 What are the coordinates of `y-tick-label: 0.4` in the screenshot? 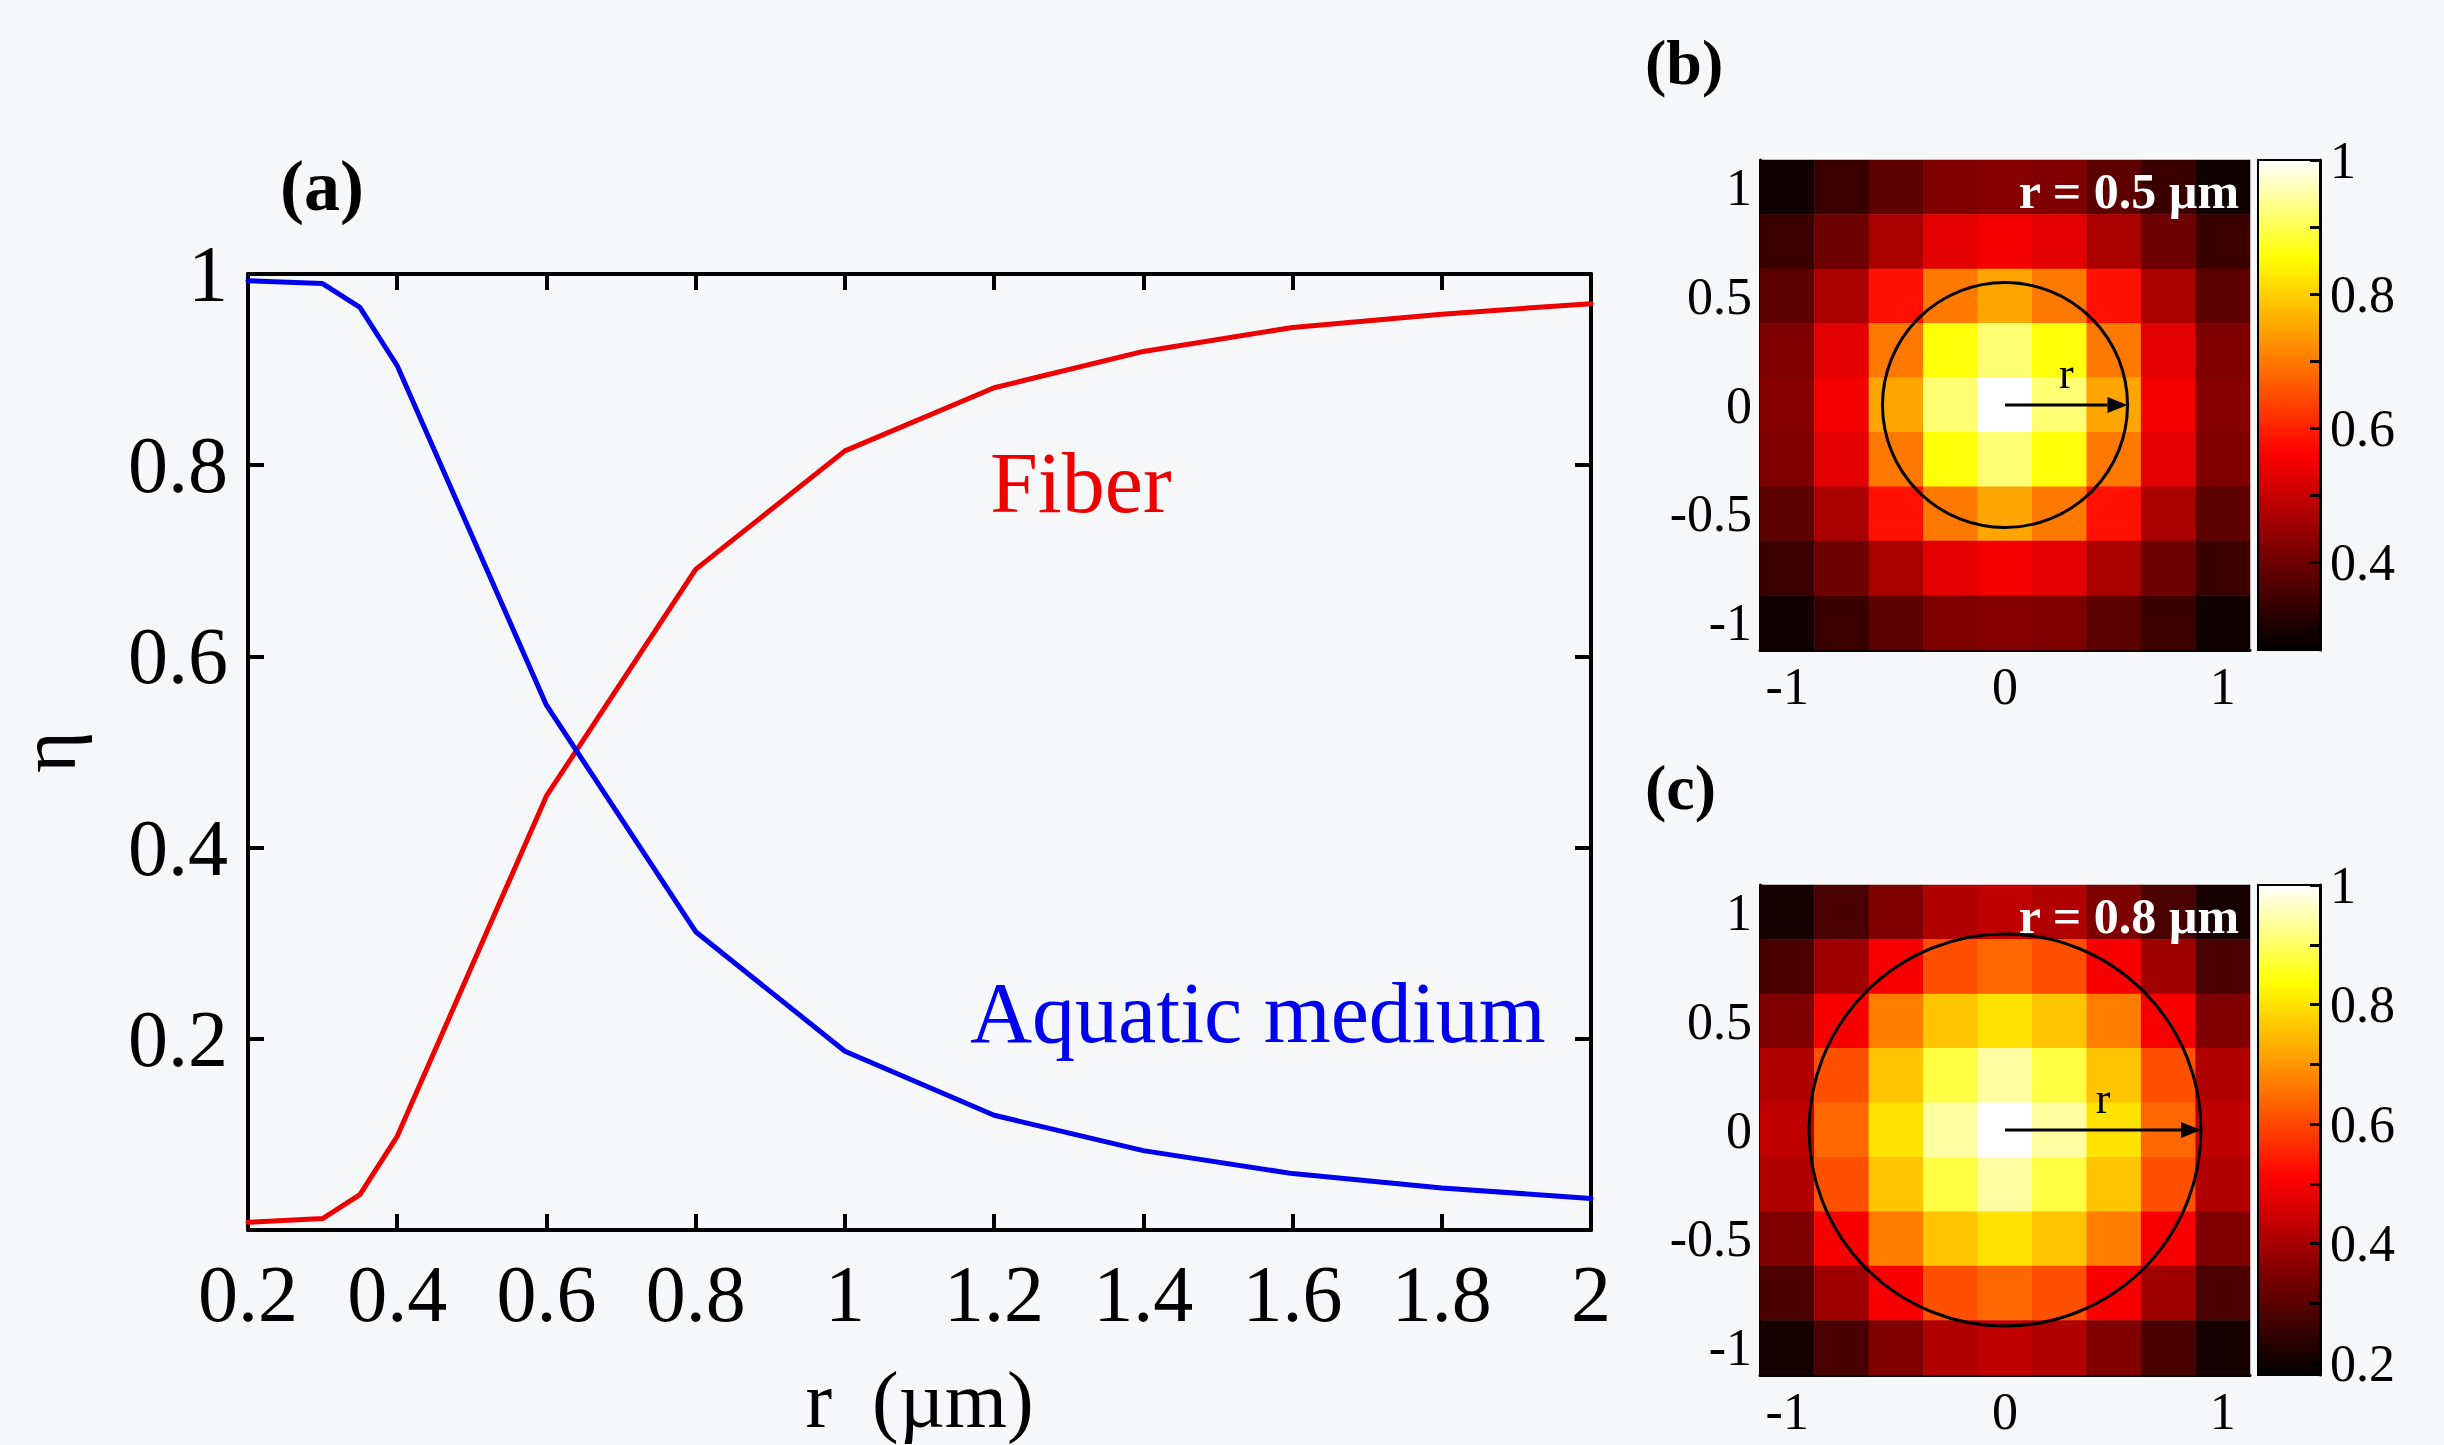 It's located at (178, 847).